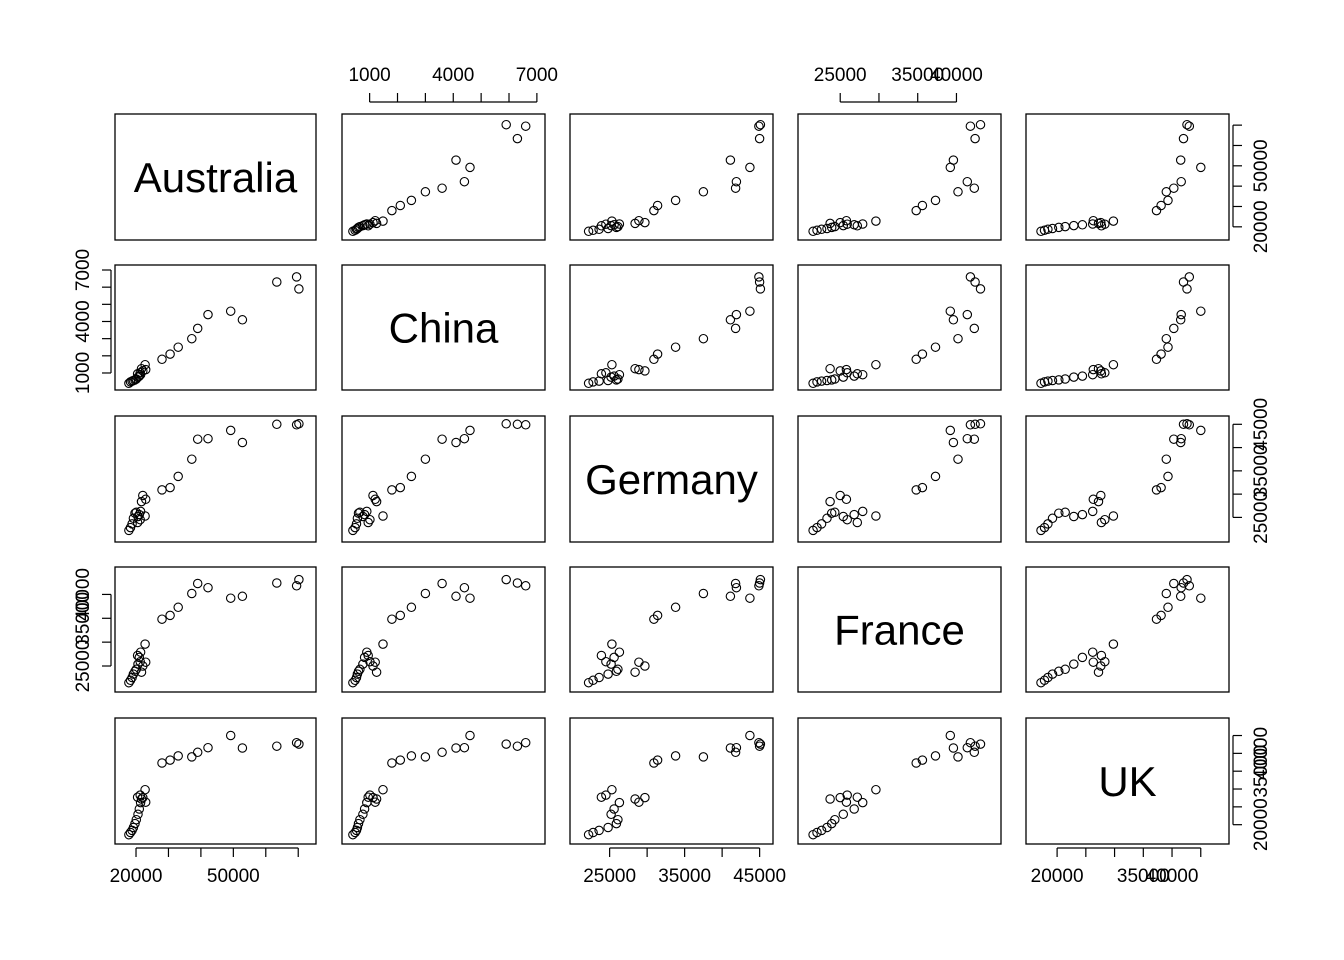 The height and width of the screenshot is (960, 1344). I want to click on panel-uk-vs-uk: UK, so click(1127, 781).